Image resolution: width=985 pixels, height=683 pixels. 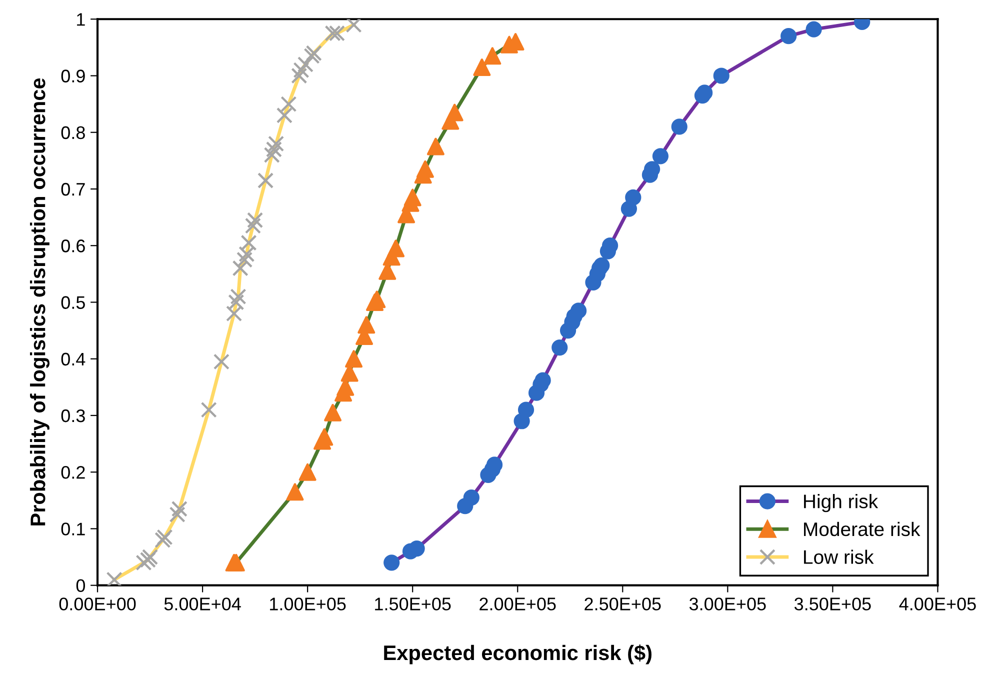 I want to click on x-tick-label: 4.00E+05, so click(x=937, y=604).